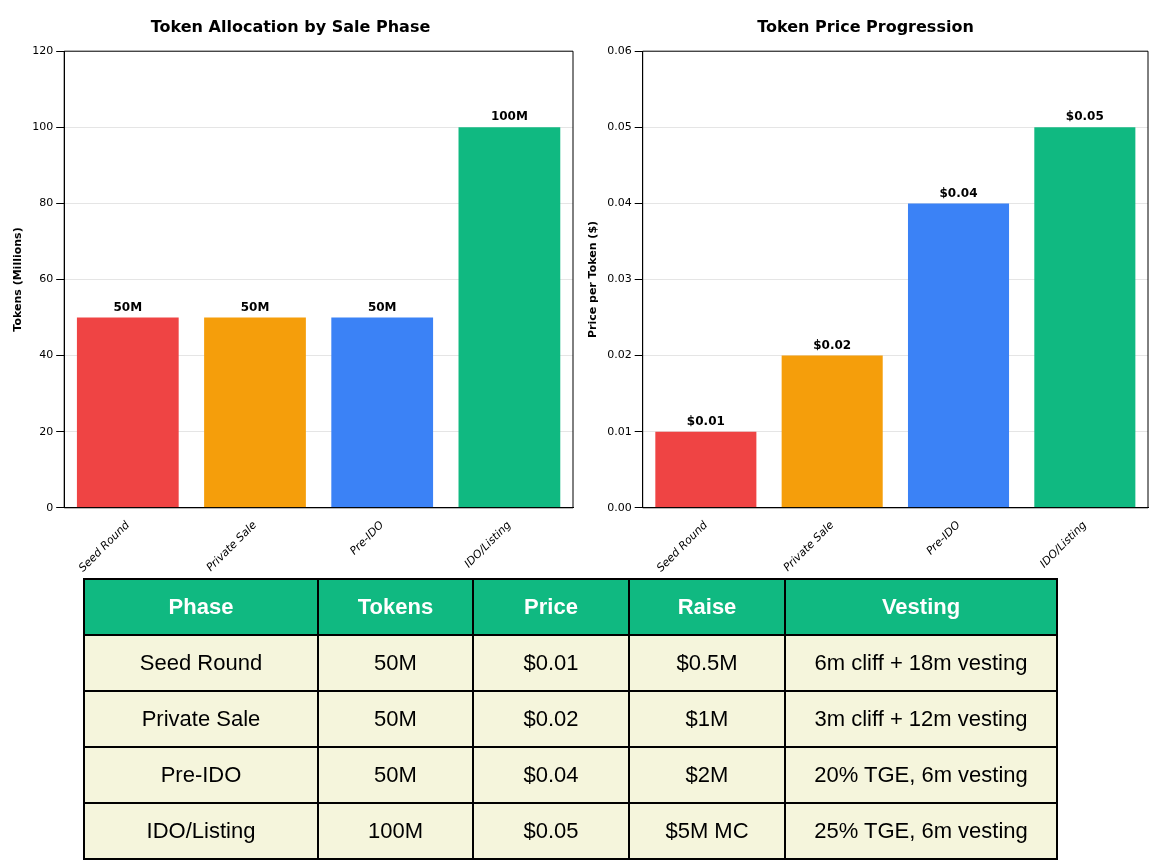  I want to click on text: 3m cliff + 12m vesting, so click(921, 718).